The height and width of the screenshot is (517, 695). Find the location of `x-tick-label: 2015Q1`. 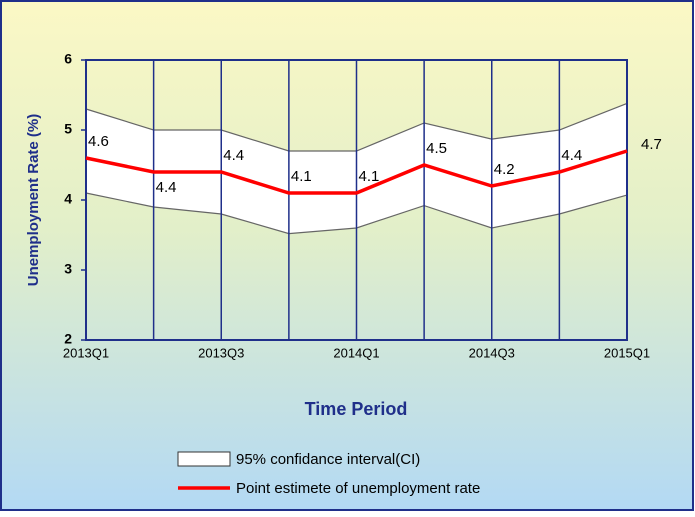

x-tick-label: 2015Q1 is located at coordinates (627, 352).